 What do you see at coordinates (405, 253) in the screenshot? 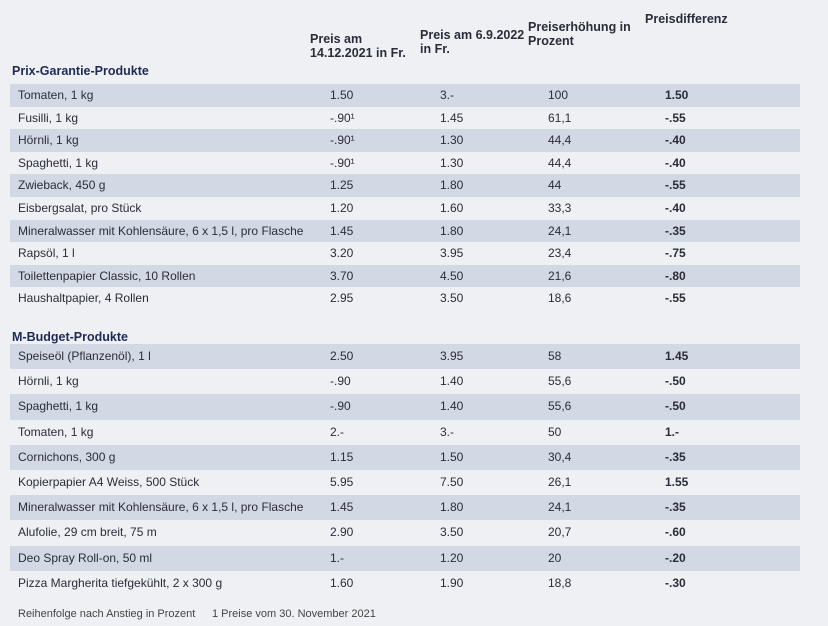
I see `table-row: Rapsöl, 1 l 3.20 3.95 23,4 -.75` at bounding box center [405, 253].